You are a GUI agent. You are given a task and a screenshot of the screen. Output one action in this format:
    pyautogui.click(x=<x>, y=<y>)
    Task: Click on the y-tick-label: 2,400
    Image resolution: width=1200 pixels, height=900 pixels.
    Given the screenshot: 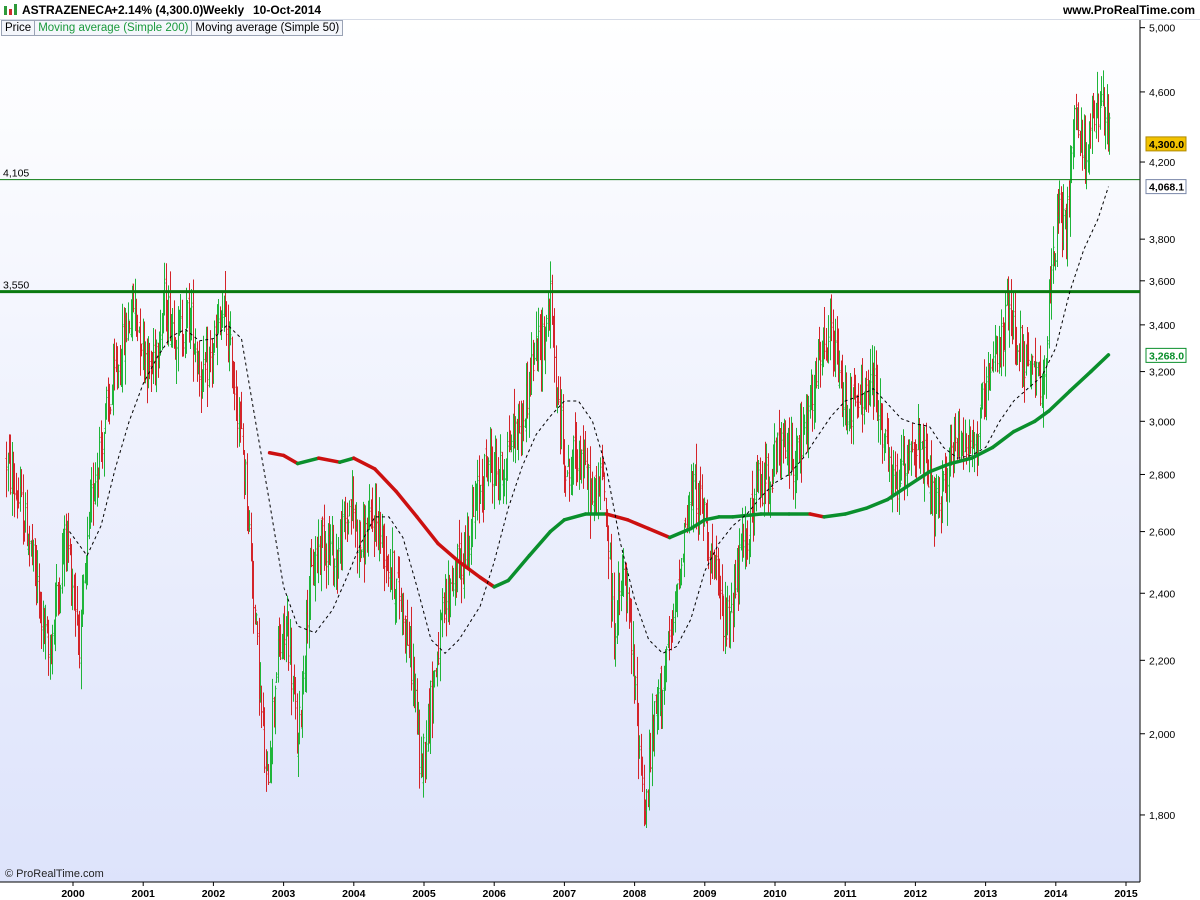 What is the action you would take?
    pyautogui.click(x=1162, y=594)
    